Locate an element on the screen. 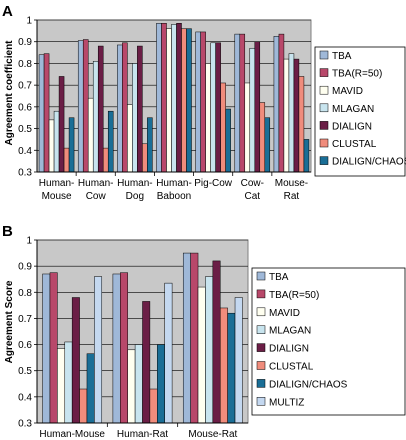 This screenshot has width=406, height=440. x-tick-label: Human-Baboon is located at coordinates (174, 190).